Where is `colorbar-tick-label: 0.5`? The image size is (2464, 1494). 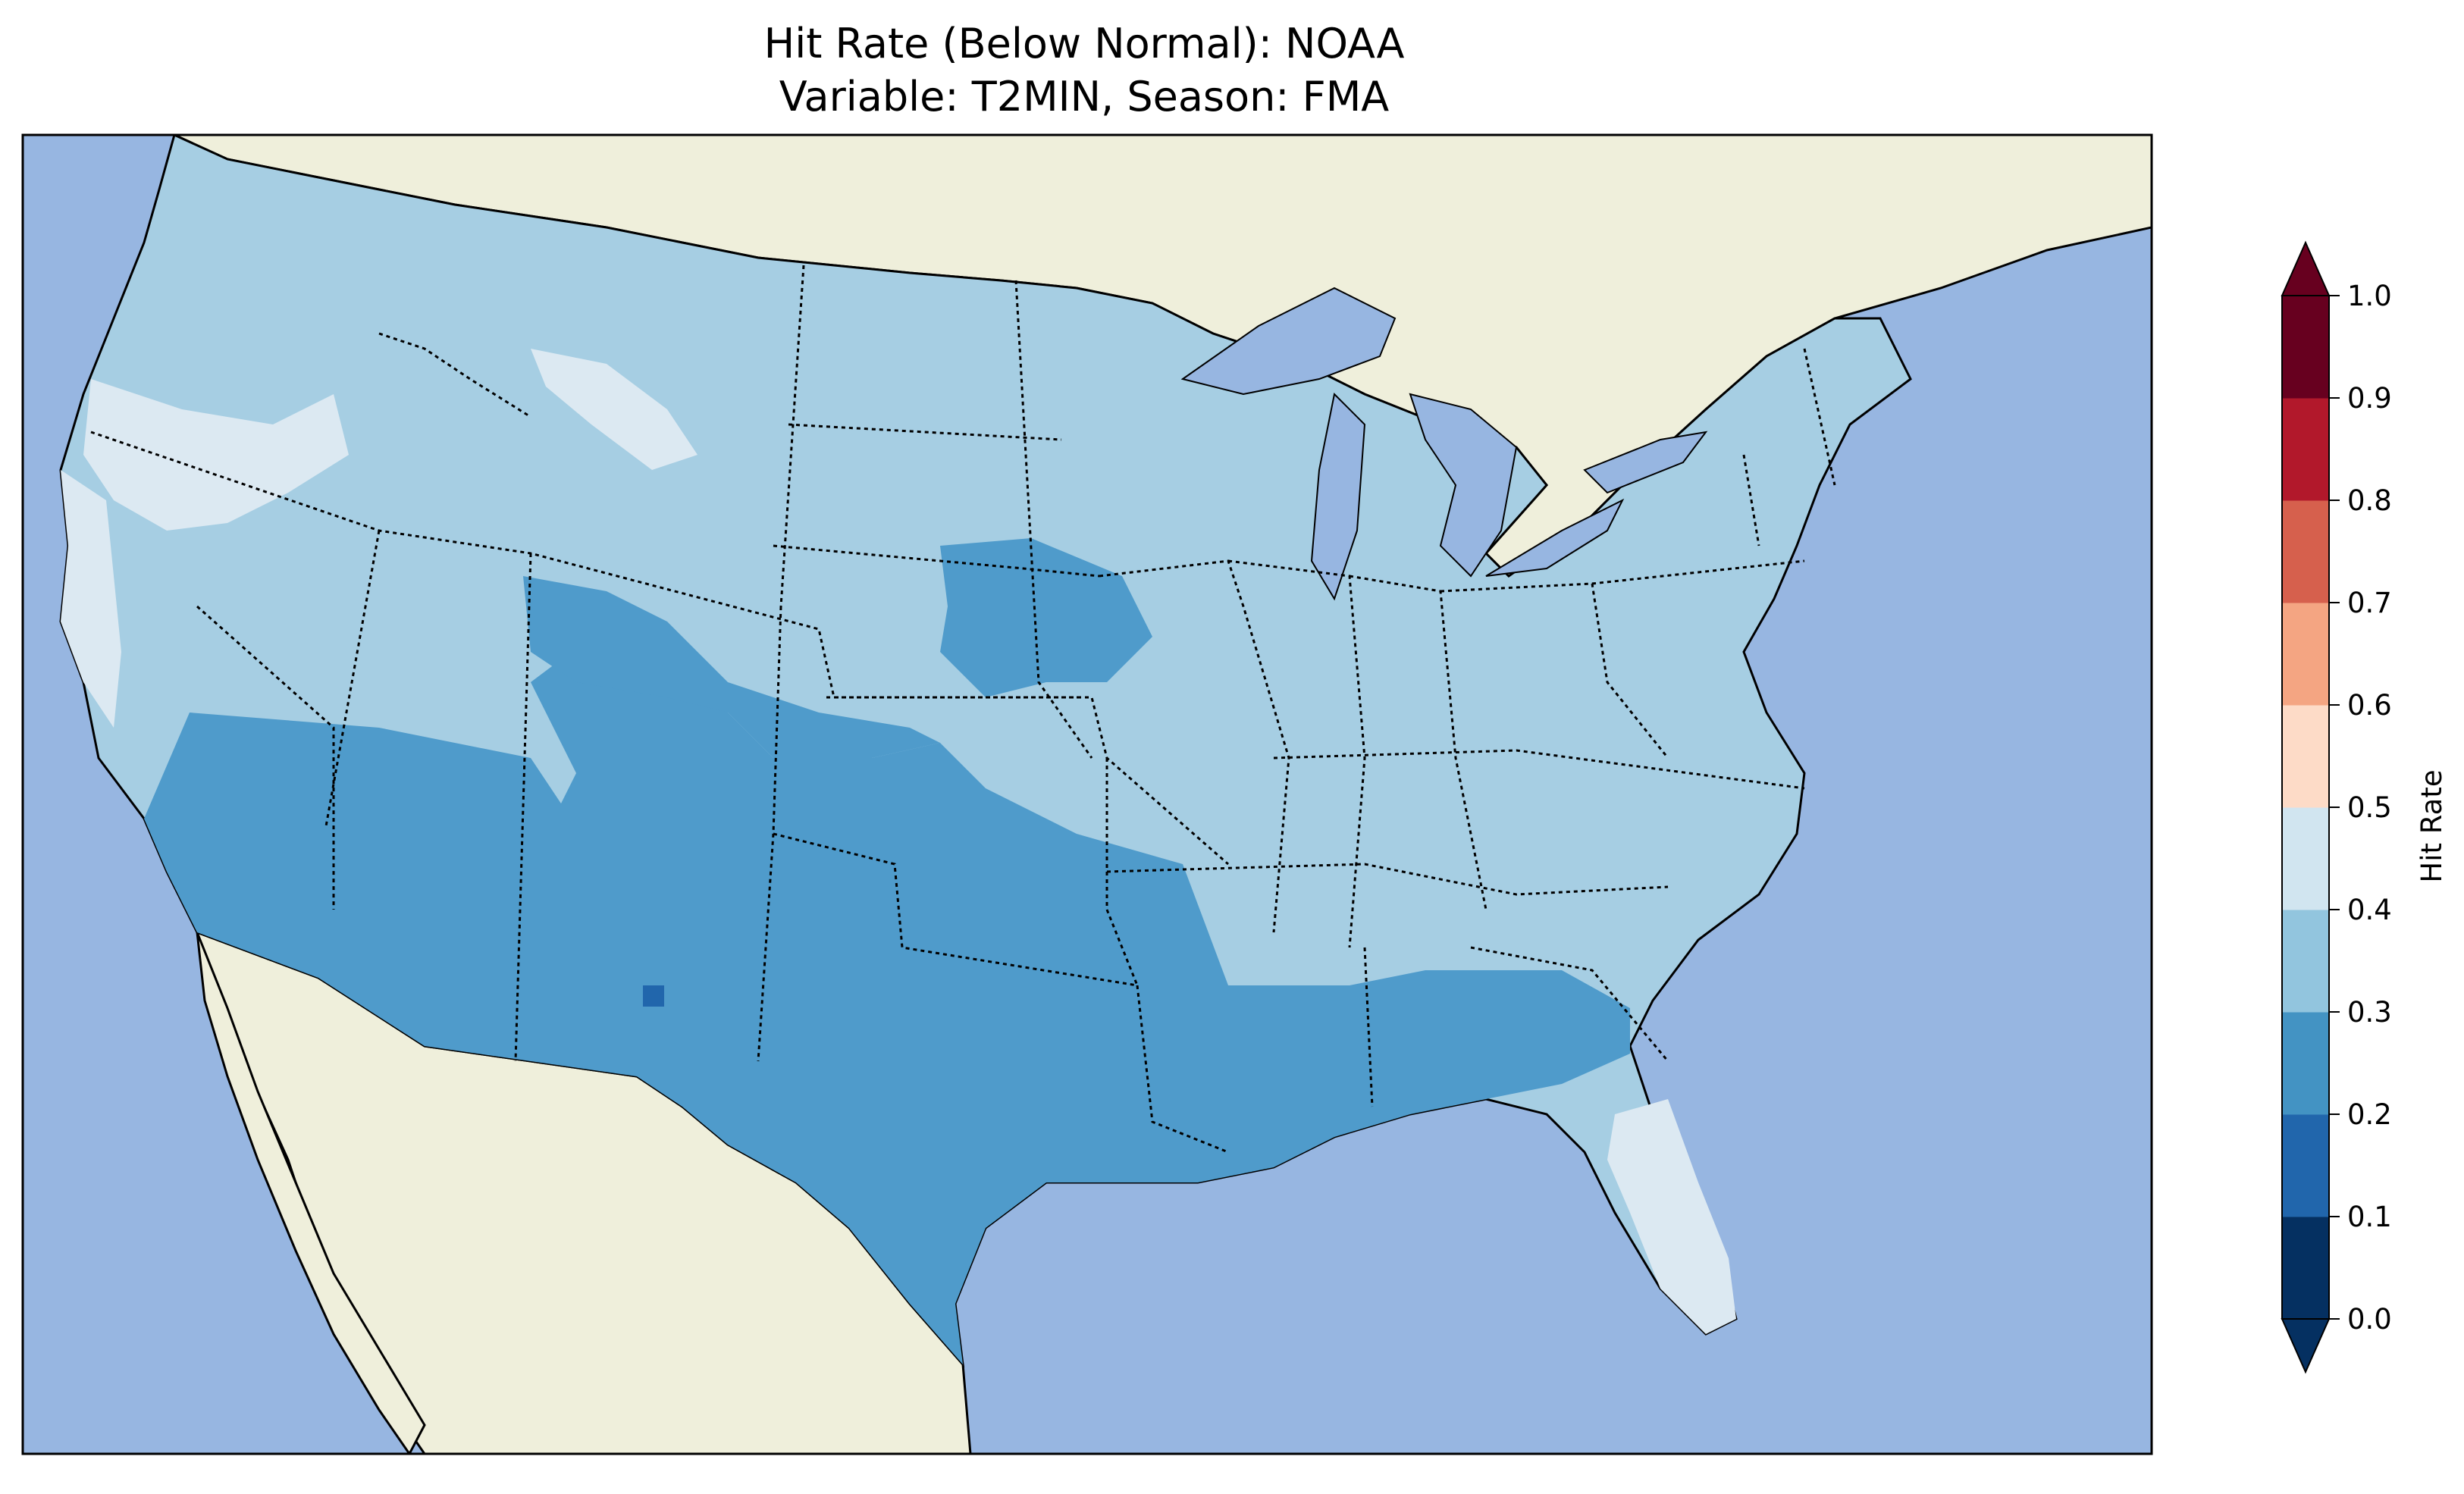 colorbar-tick-label: 0.5 is located at coordinates (2370, 807).